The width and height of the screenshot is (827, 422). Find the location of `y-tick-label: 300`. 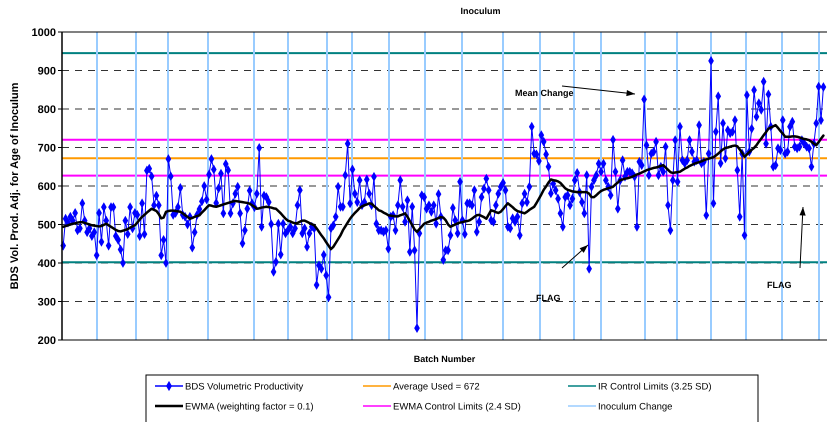

y-tick-label: 300 is located at coordinates (47, 302).